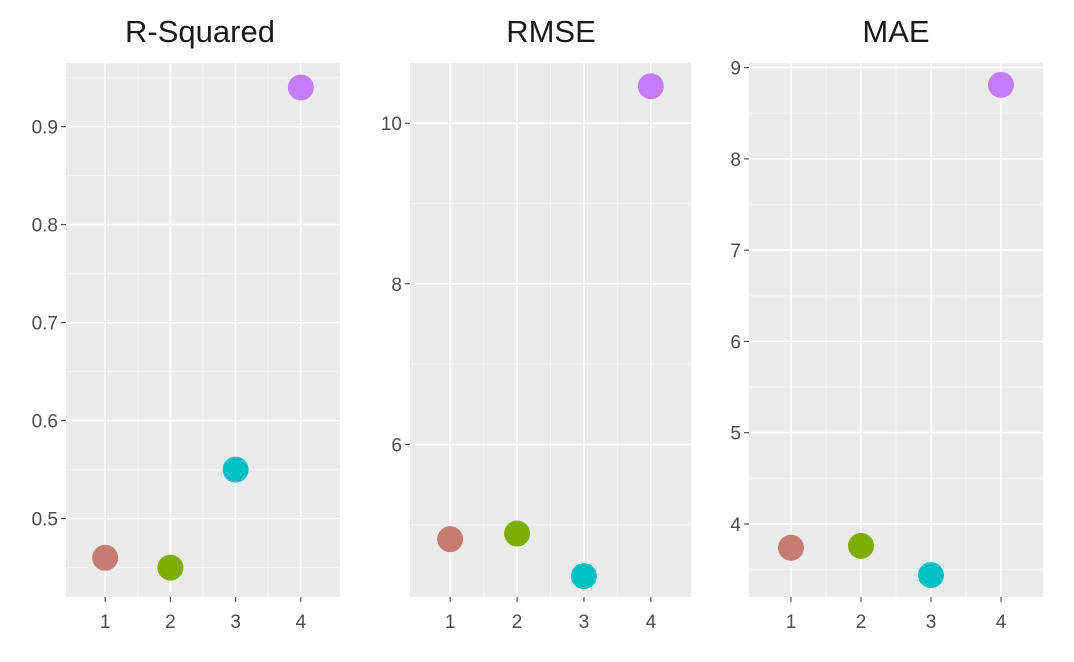 This screenshot has width=1074, height=662. I want to click on y-tick-label: 10, so click(391, 124).